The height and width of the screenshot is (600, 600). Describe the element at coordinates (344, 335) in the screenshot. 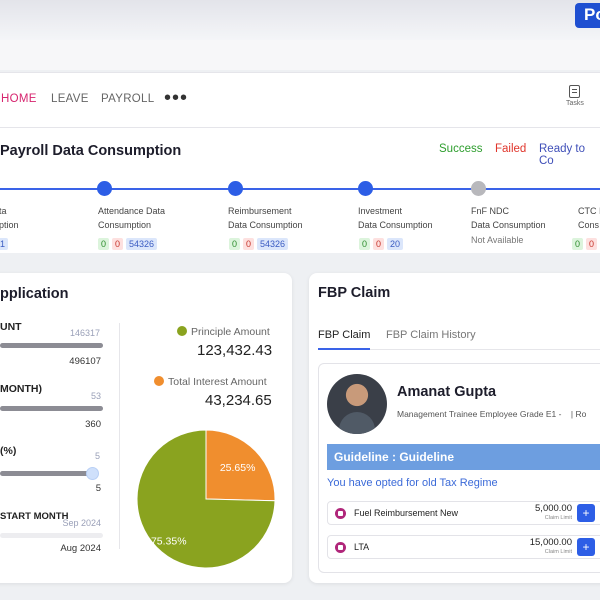

I see `tab-fbp-claim: FBP Claim` at that location.